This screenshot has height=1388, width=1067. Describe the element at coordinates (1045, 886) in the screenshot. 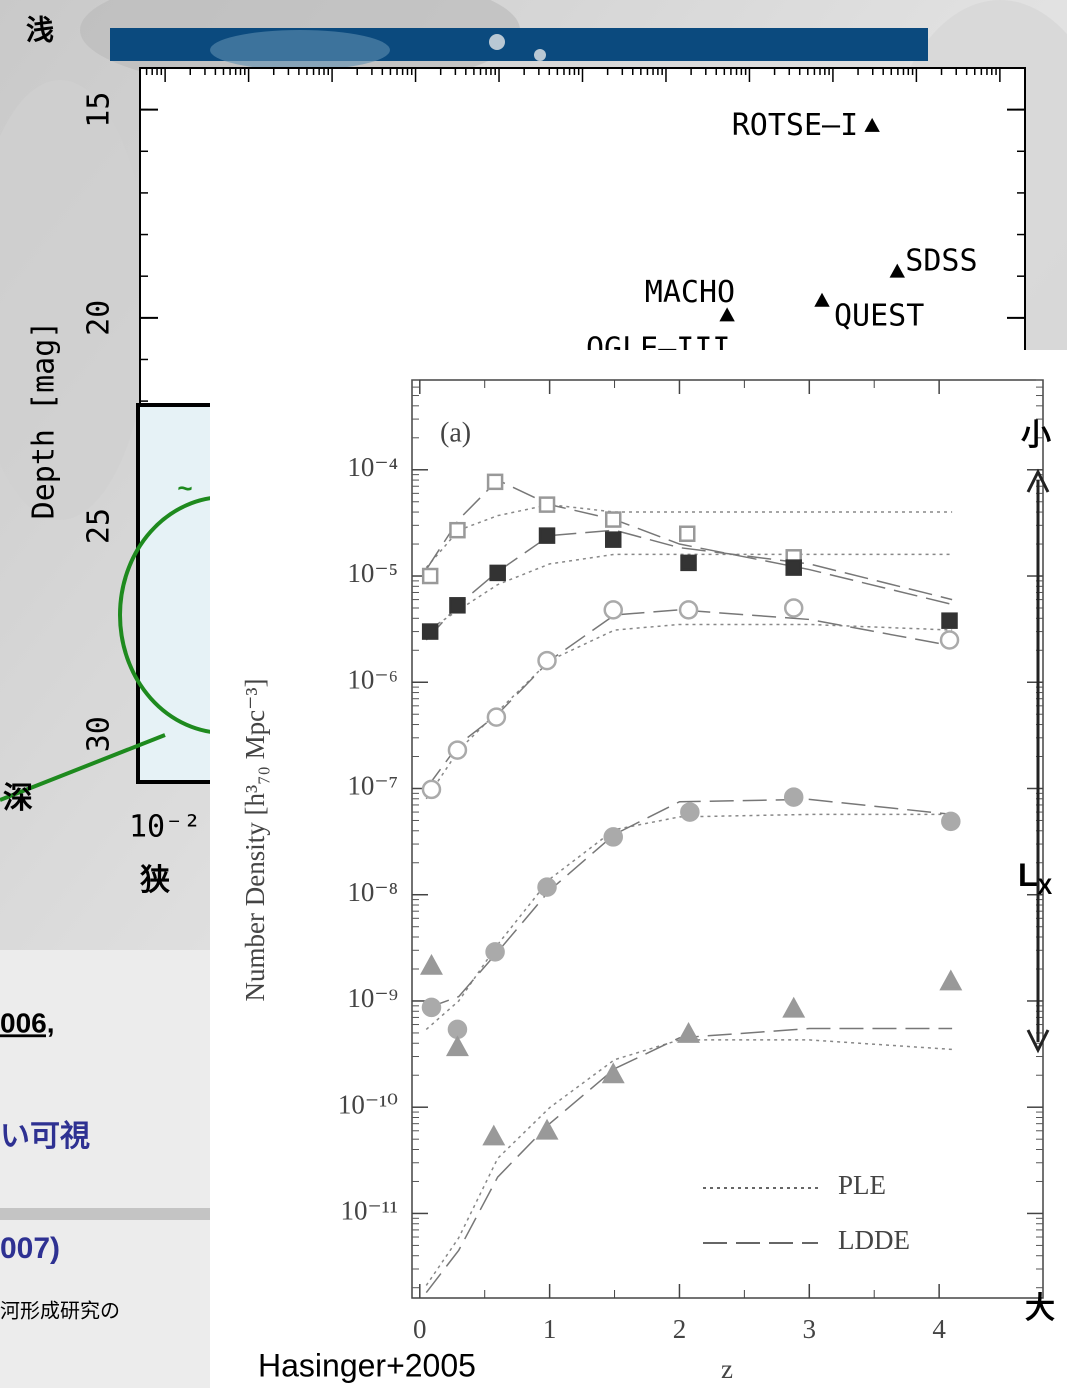

I see `lx-sub: X` at that location.